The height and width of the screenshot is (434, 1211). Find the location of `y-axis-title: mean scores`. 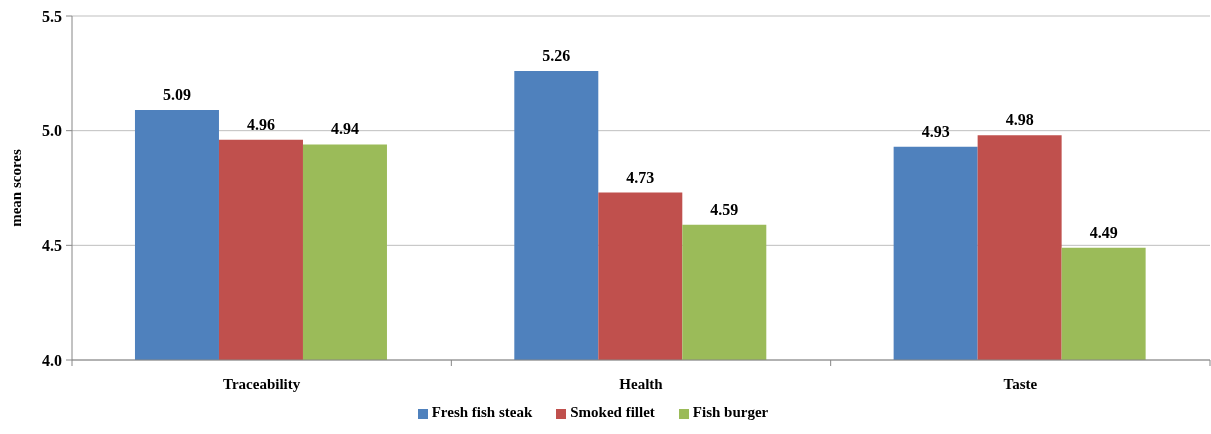

y-axis-title: mean scores is located at coordinates (16, 188).